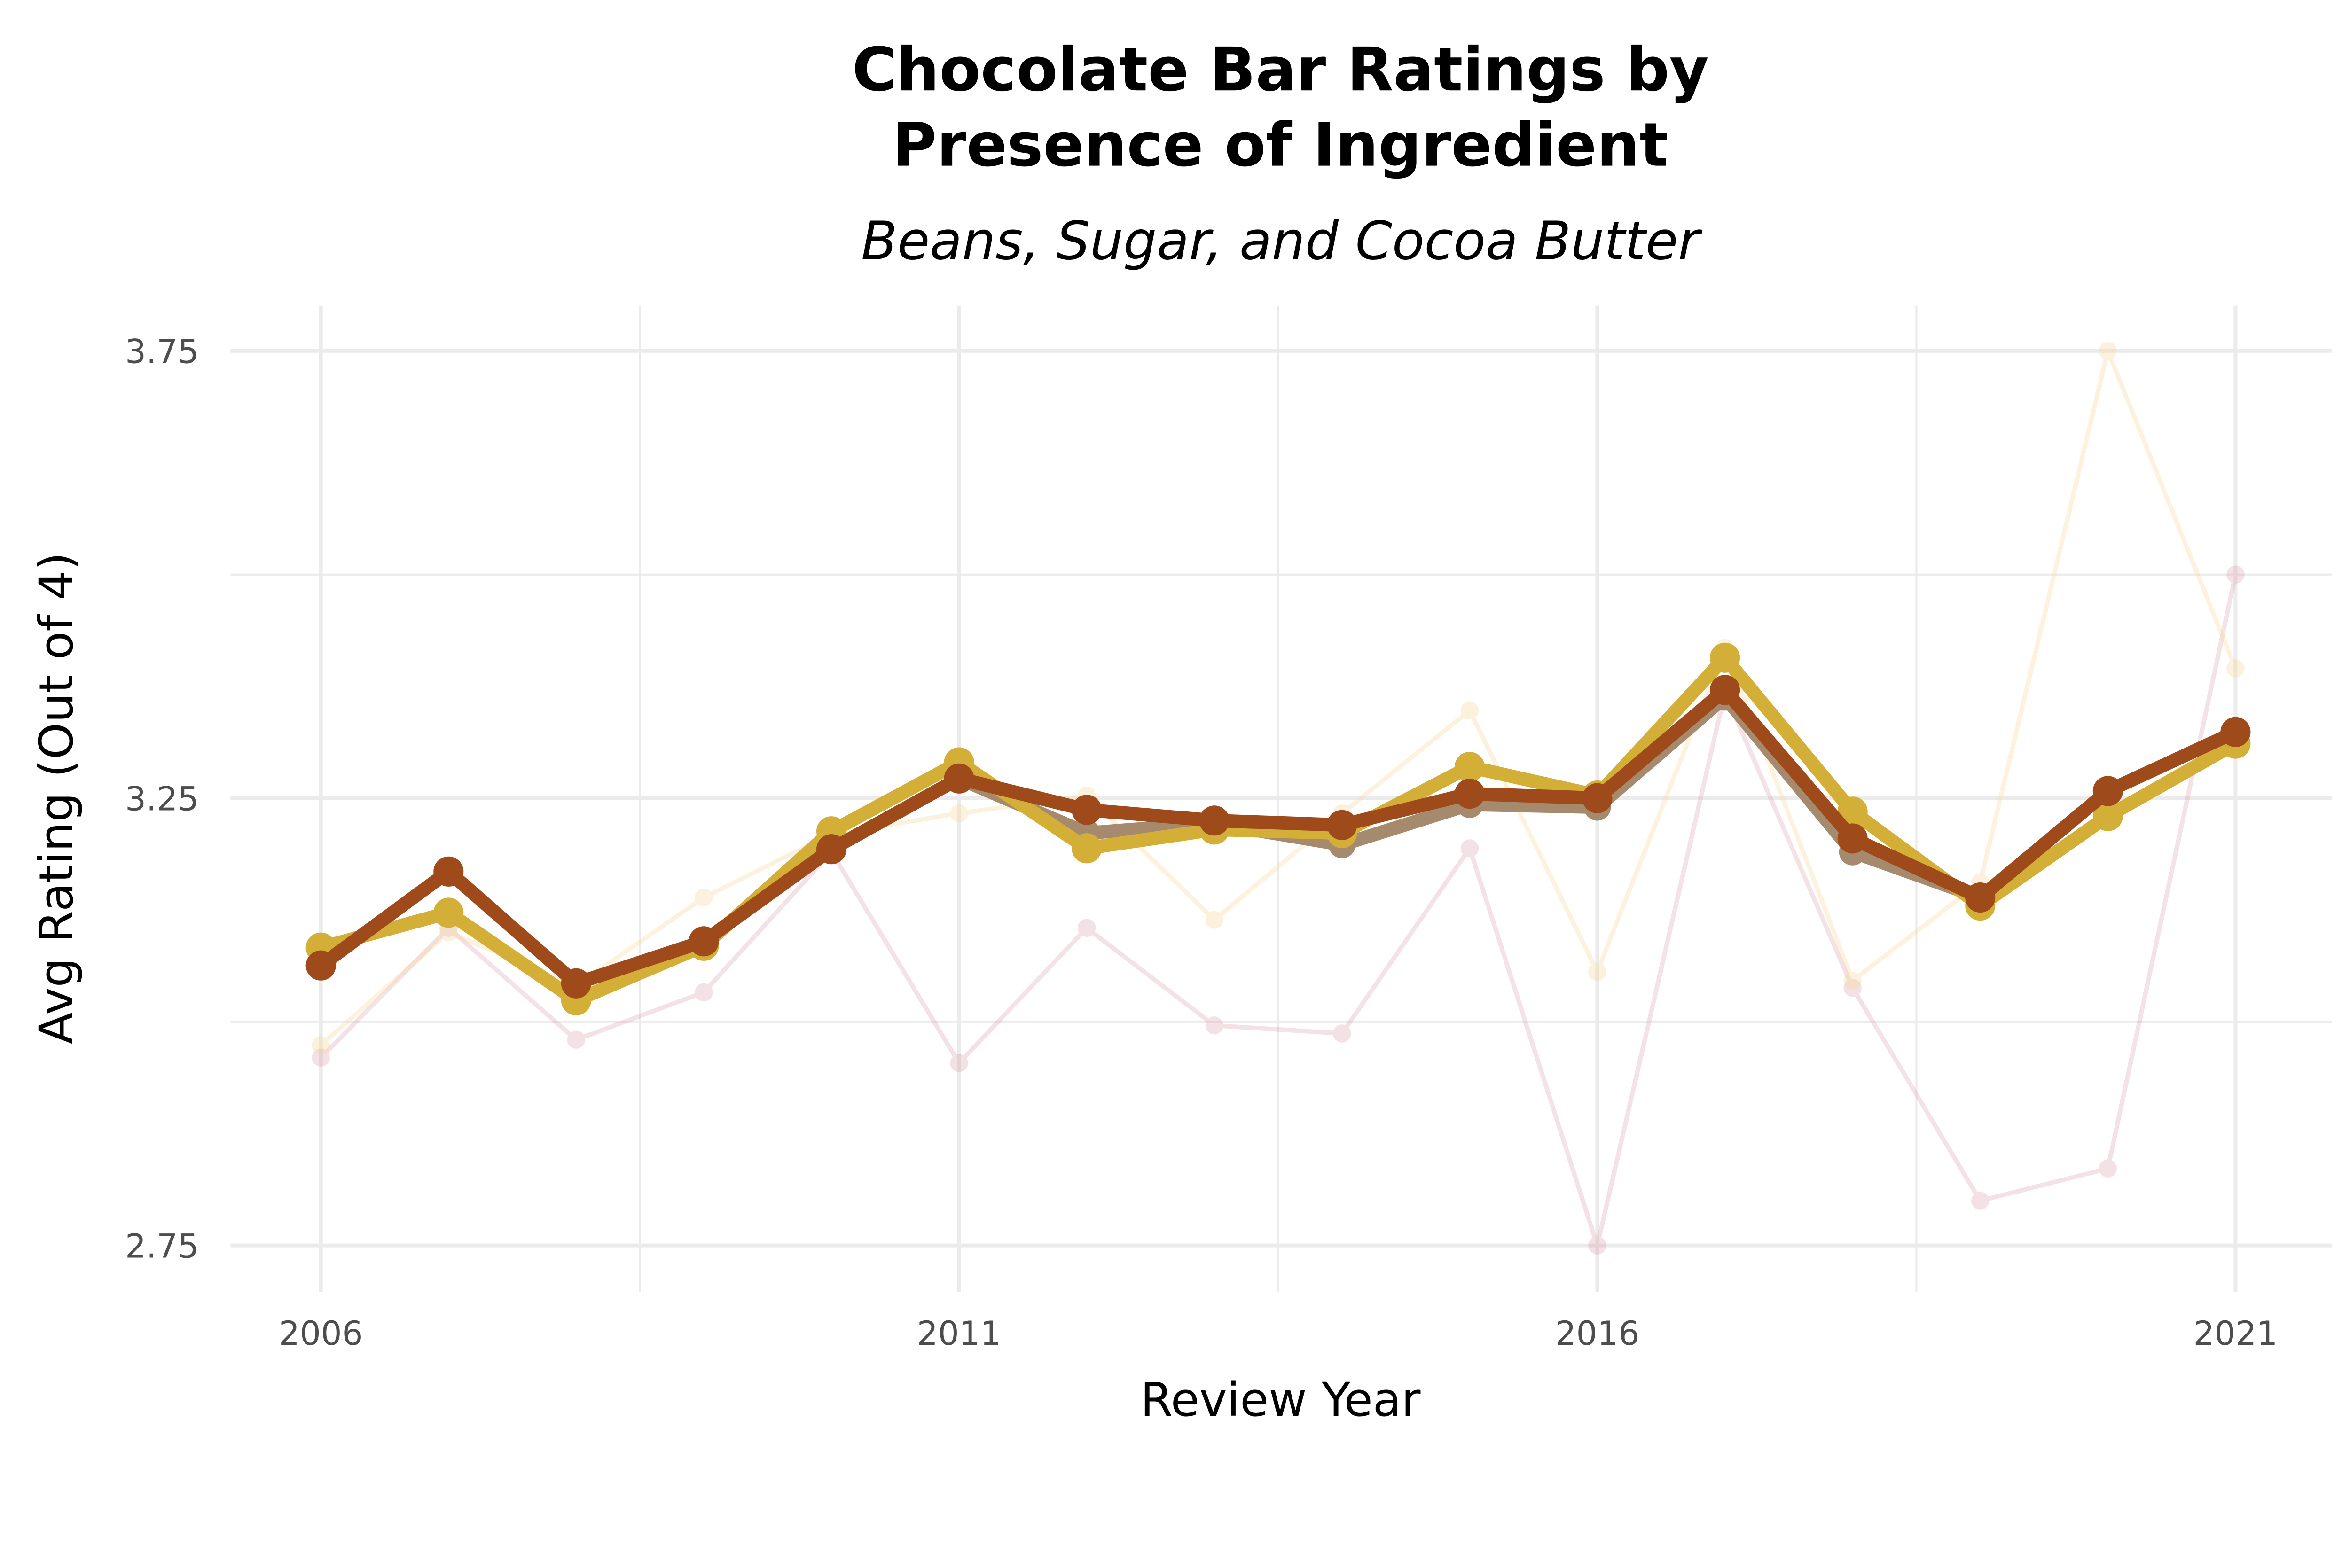 Image resolution: width=2350 pixels, height=1568 pixels. Describe the element at coordinates (2235, 1333) in the screenshot. I see `x-tick-label: 2021` at that location.